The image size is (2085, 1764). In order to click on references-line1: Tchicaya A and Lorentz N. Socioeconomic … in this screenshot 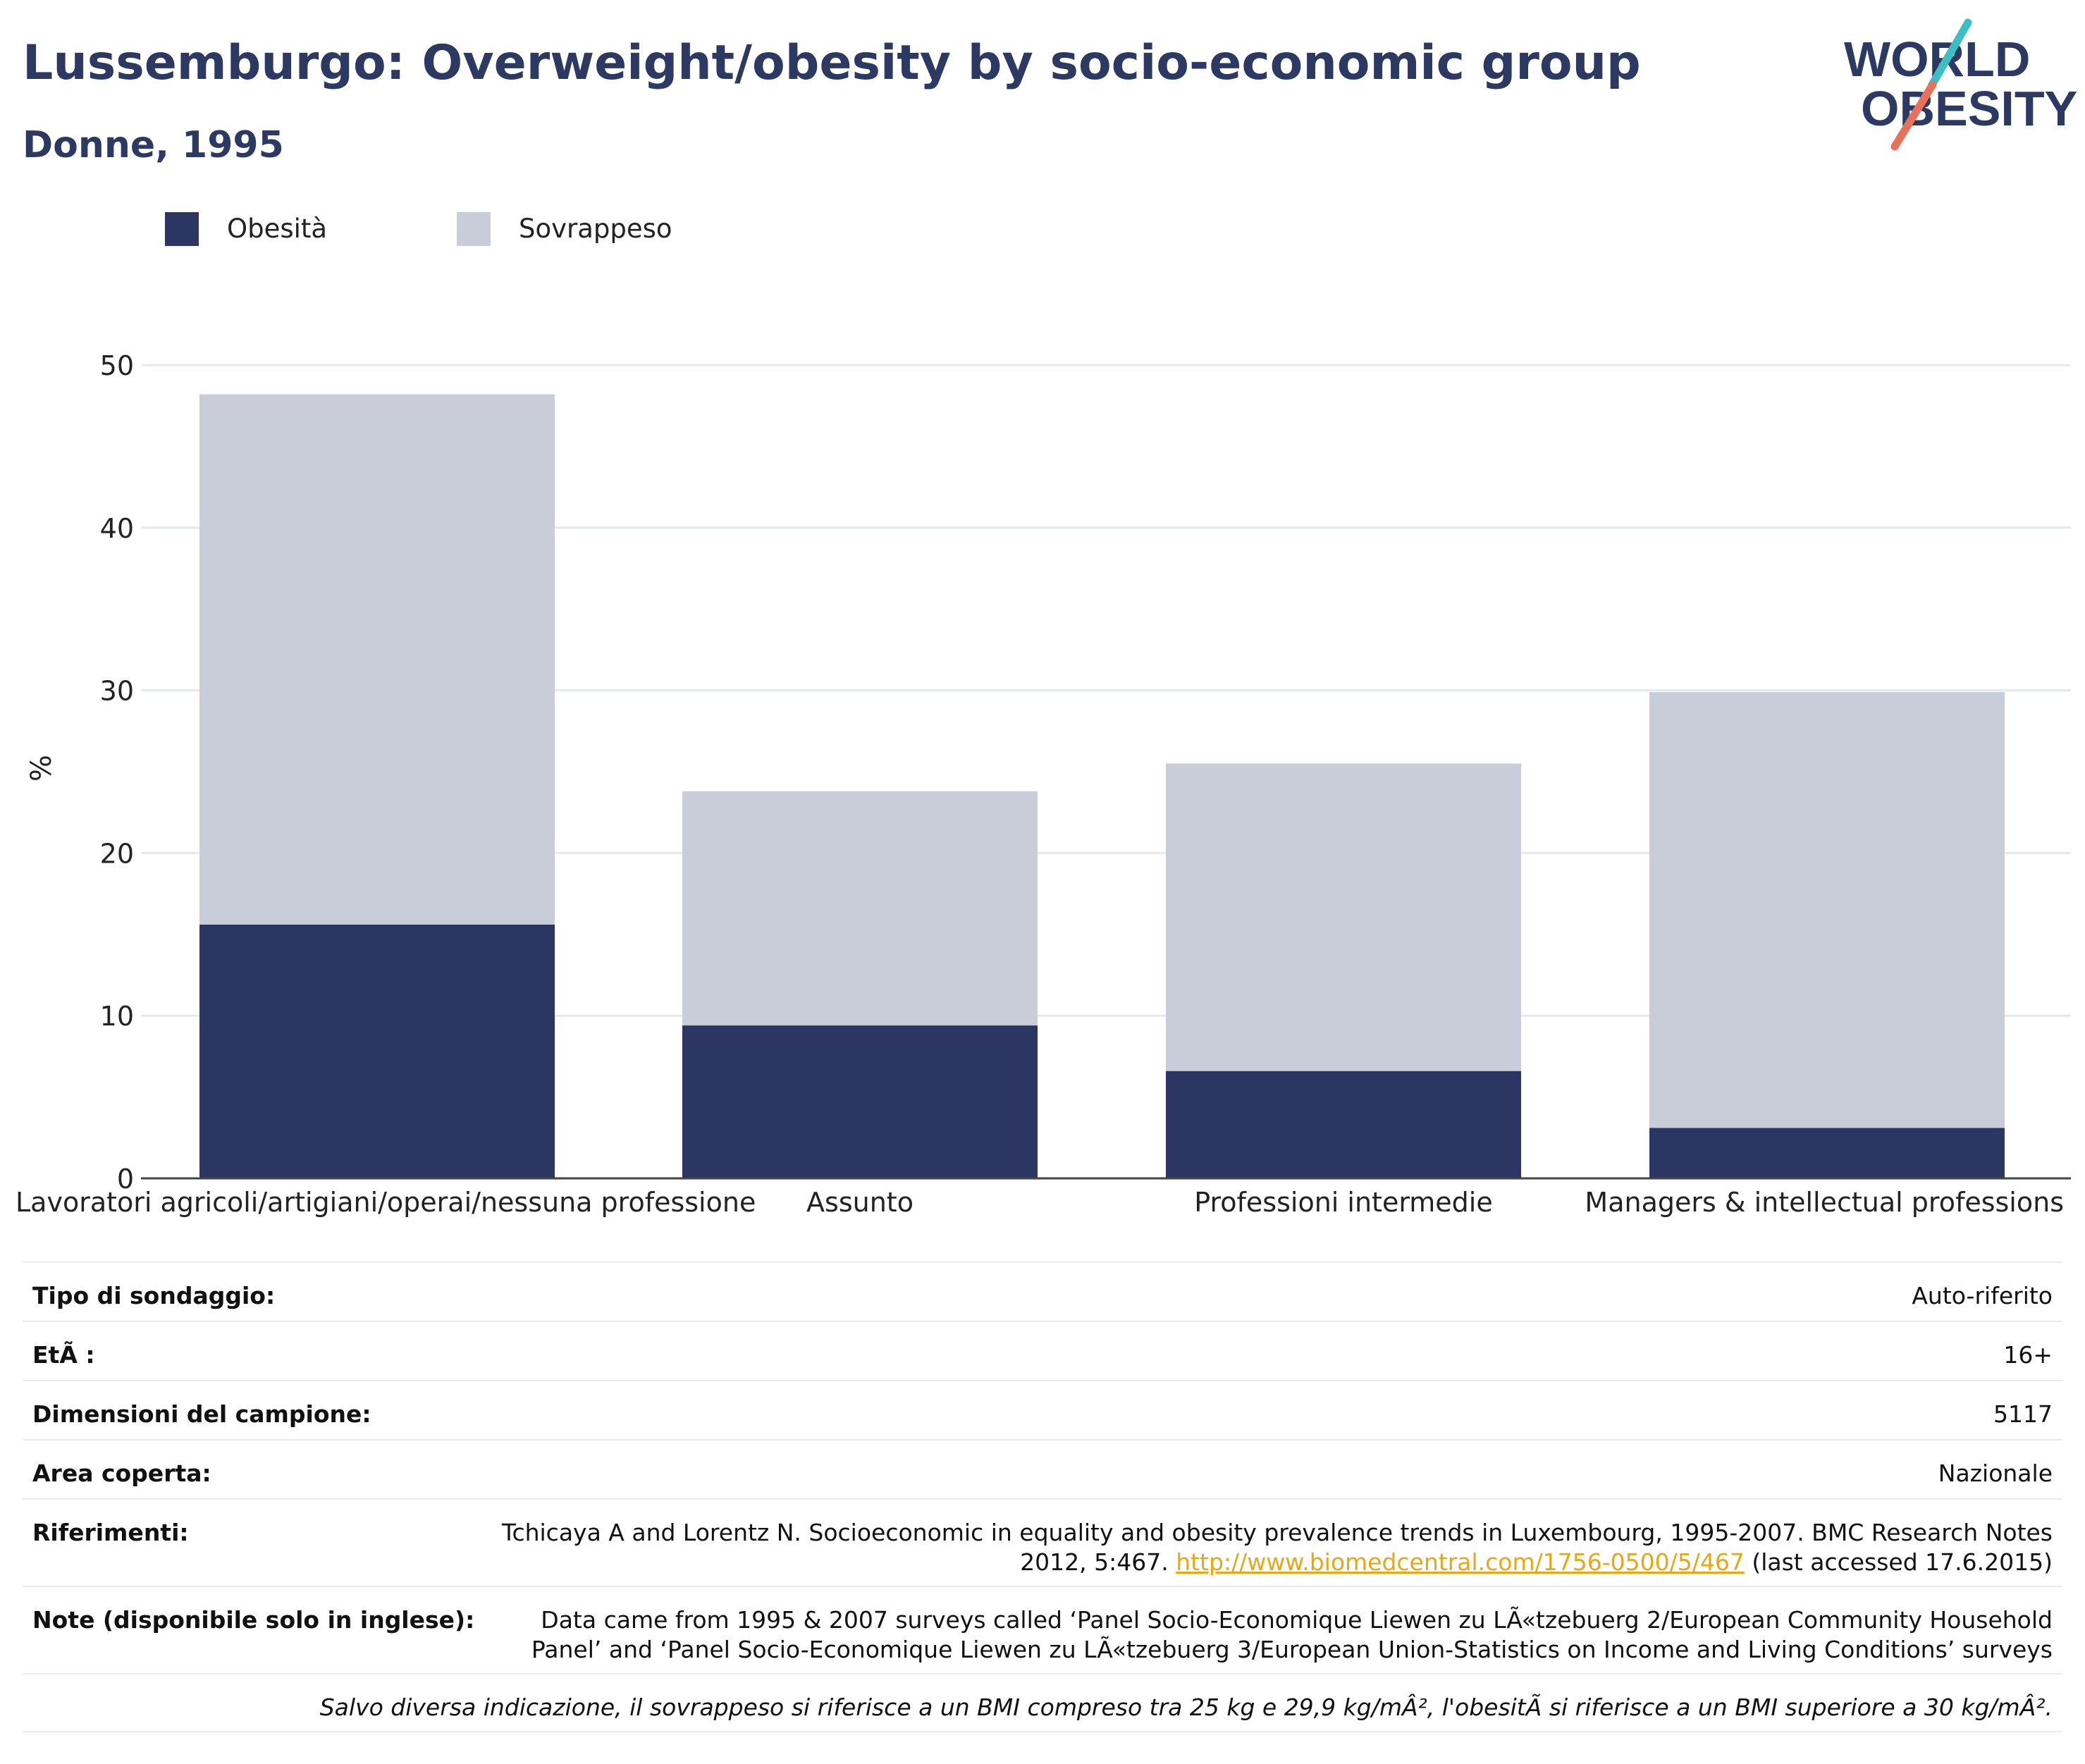, I will do `click(1277, 1532)`.